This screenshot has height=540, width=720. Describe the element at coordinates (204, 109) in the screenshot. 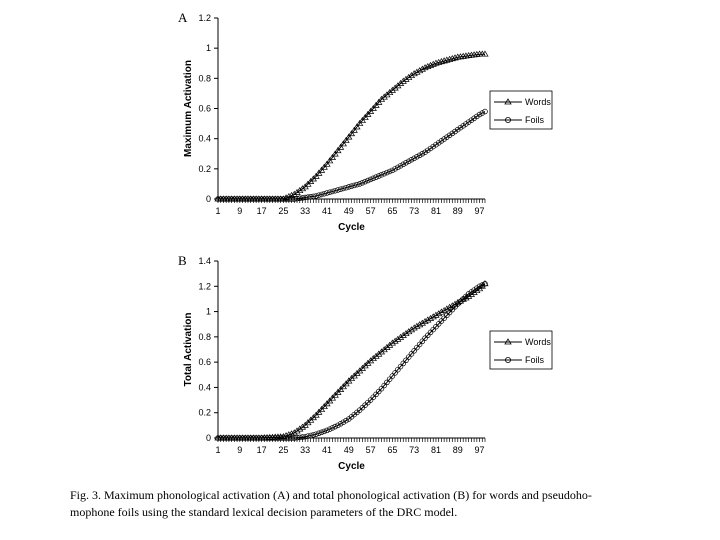

I see `y-tick-label: 0.6` at that location.